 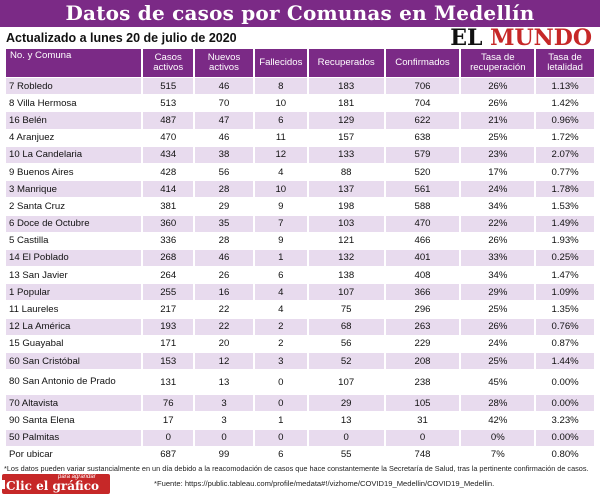 I want to click on table-cell: 121, so click(x=346, y=240).